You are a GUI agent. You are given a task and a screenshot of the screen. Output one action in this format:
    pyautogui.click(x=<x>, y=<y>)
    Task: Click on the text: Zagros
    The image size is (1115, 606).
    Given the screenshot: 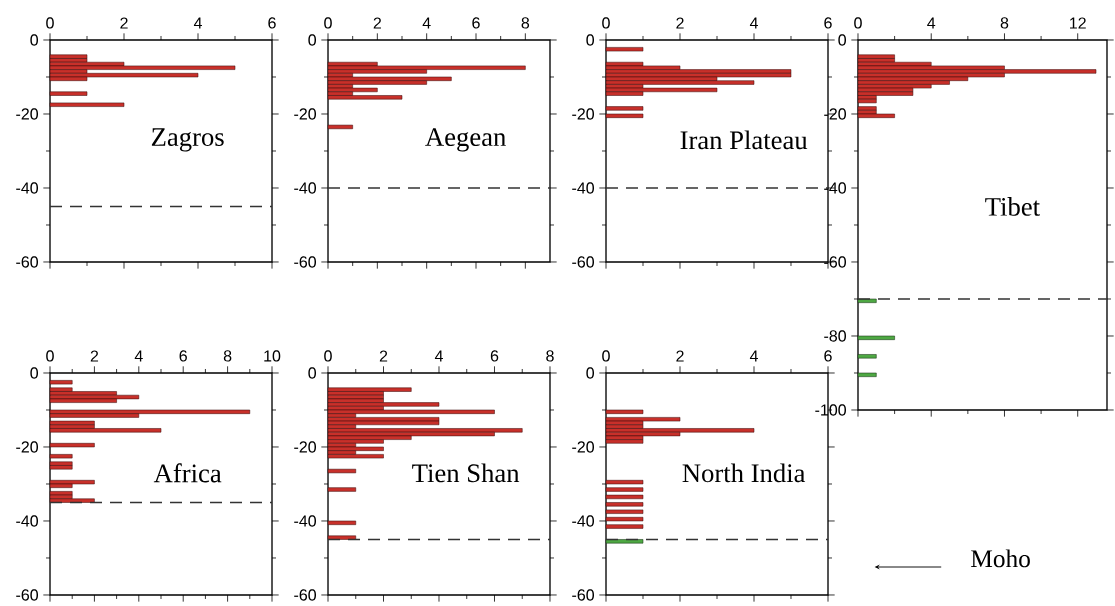 What is the action you would take?
    pyautogui.click(x=187, y=140)
    